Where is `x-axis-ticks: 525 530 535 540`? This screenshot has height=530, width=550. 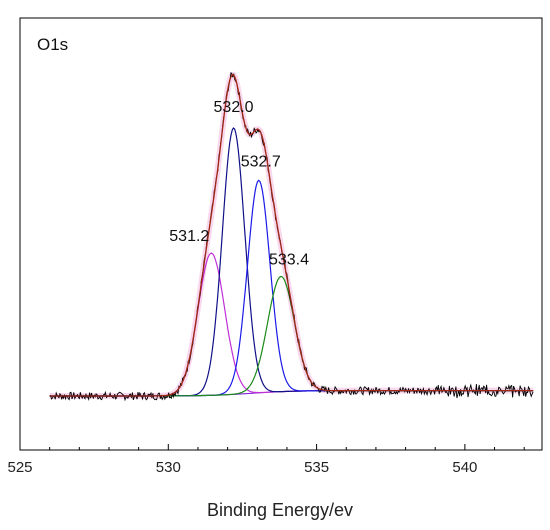
x-axis-ticks: 525 530 535 540 is located at coordinates (266, 460).